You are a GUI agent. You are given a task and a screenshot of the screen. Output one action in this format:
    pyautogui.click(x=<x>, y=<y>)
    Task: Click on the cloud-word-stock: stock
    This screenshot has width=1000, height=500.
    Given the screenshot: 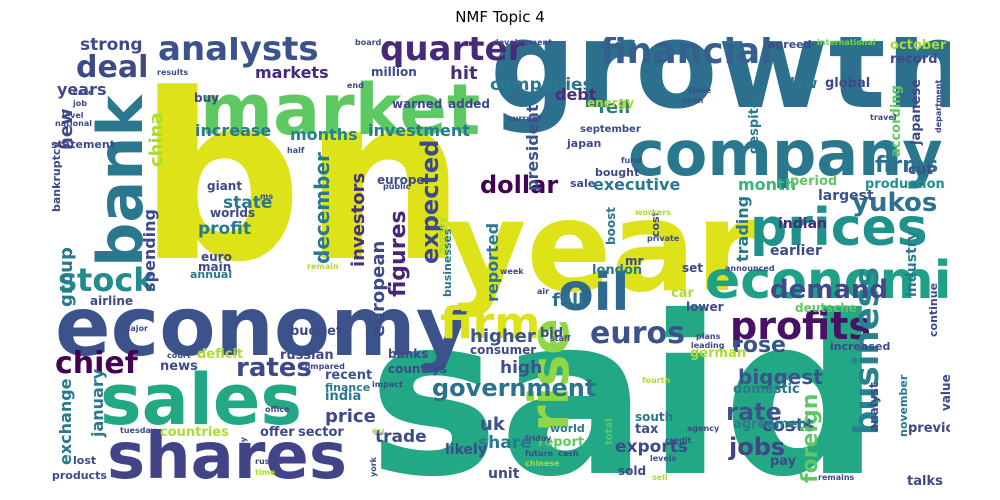 What is the action you would take?
    pyautogui.click(x=106, y=280)
    